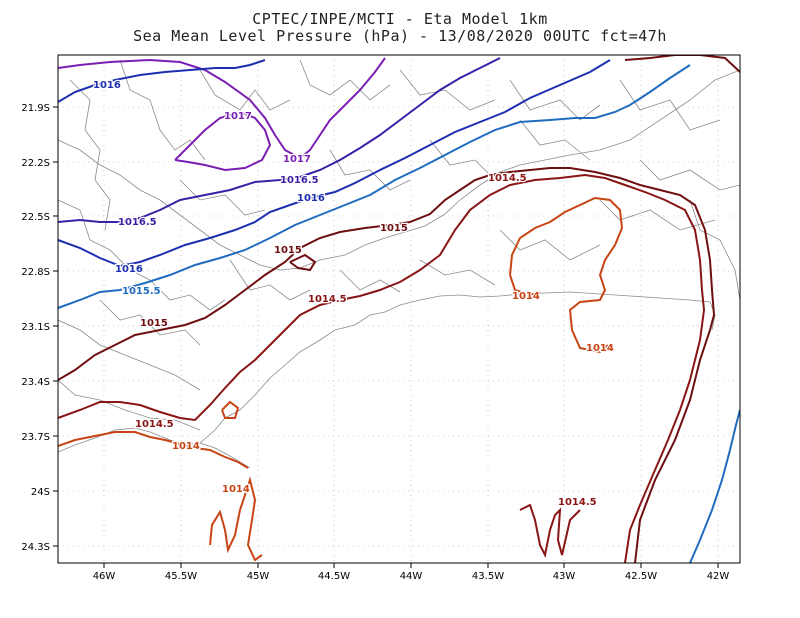 The image size is (800, 618). I want to click on y-tick-label: 22.8S, so click(35, 272).